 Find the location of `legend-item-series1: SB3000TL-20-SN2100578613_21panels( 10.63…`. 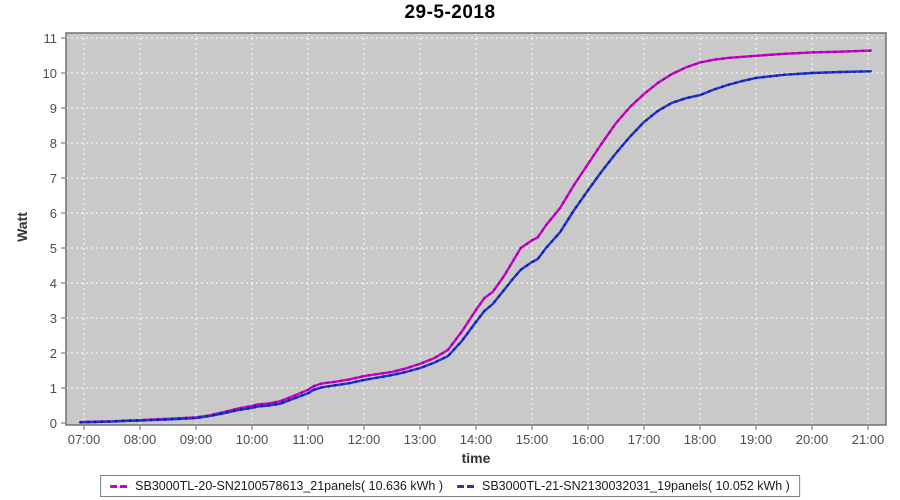

legend-item-series1: SB3000TL-20-SN2100578613_21panels( 10.63… is located at coordinates (276, 486).